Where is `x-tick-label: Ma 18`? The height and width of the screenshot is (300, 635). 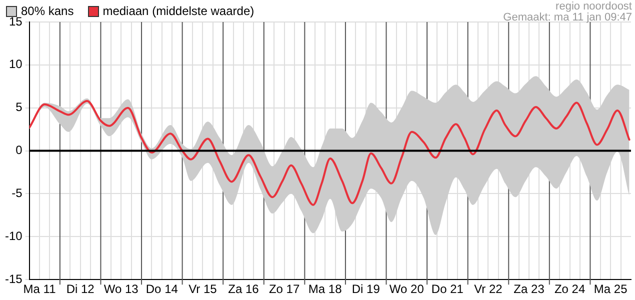 x-tick-label: Ma 18 is located at coordinates (325, 289).